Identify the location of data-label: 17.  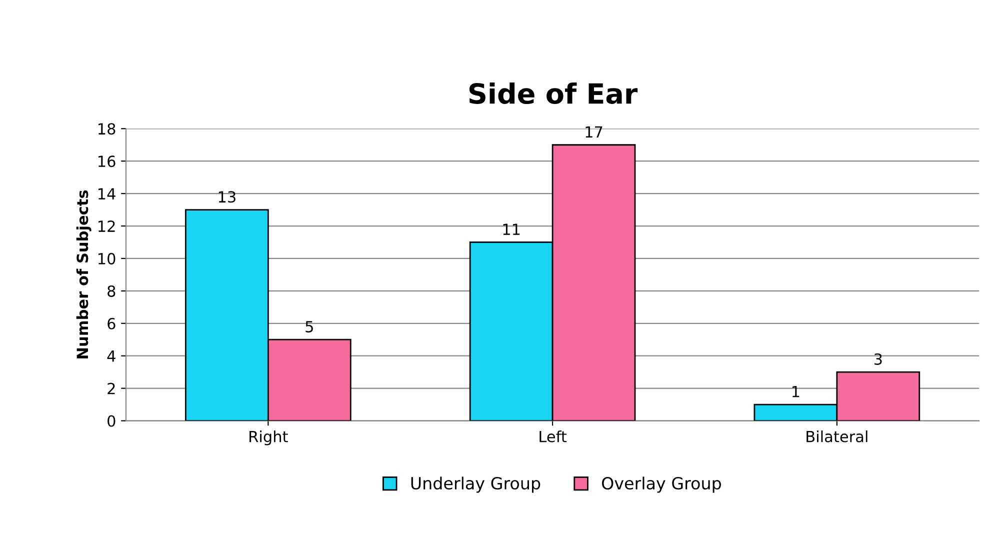
(594, 132).